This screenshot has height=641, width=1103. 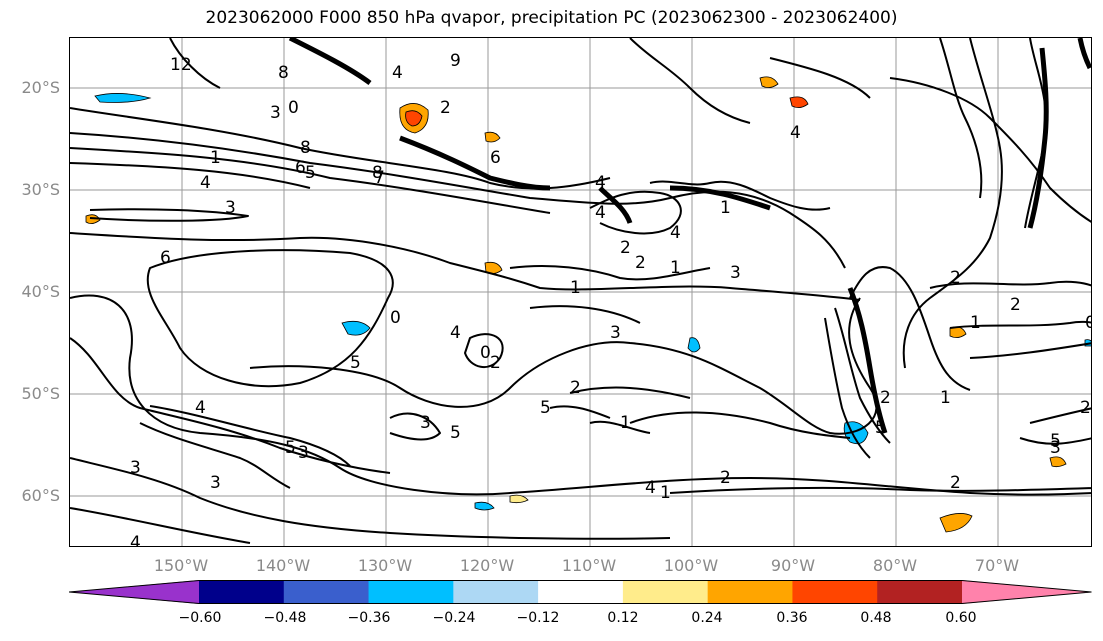 What do you see at coordinates (369, 618) in the screenshot?
I see `colorbar-tick: −0.36` at bounding box center [369, 618].